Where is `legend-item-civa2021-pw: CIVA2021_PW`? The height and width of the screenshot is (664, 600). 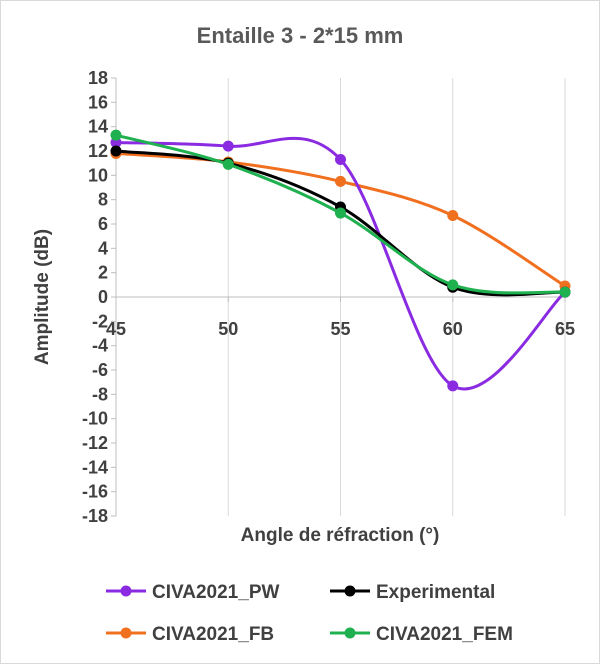 legend-item-civa2021-pw: CIVA2021_PW is located at coordinates (192, 592).